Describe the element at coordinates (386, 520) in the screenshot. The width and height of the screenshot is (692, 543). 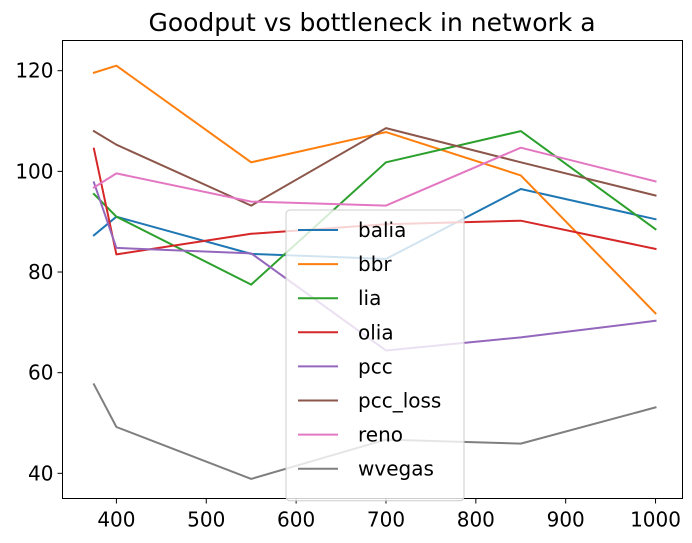
I see `x-tick-label: 700` at that location.